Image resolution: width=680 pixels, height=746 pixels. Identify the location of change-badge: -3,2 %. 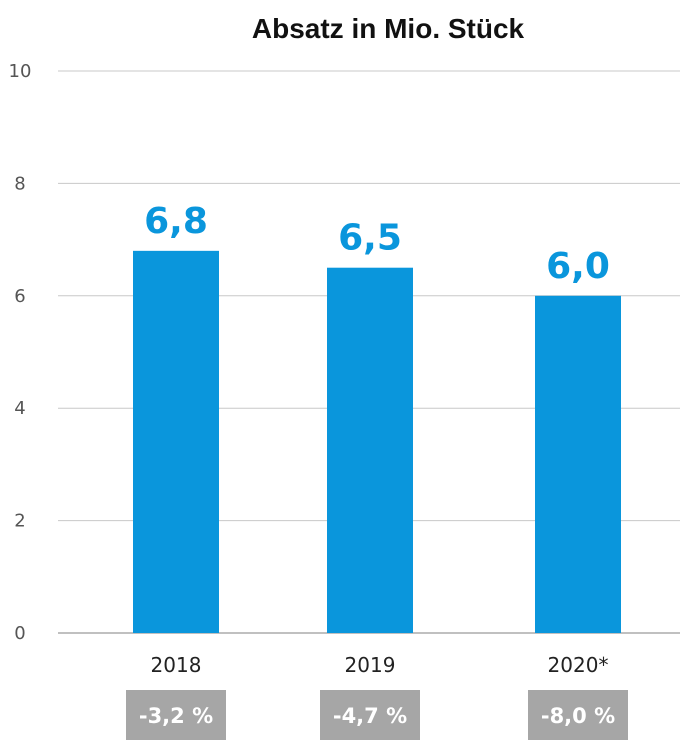
(176, 715).